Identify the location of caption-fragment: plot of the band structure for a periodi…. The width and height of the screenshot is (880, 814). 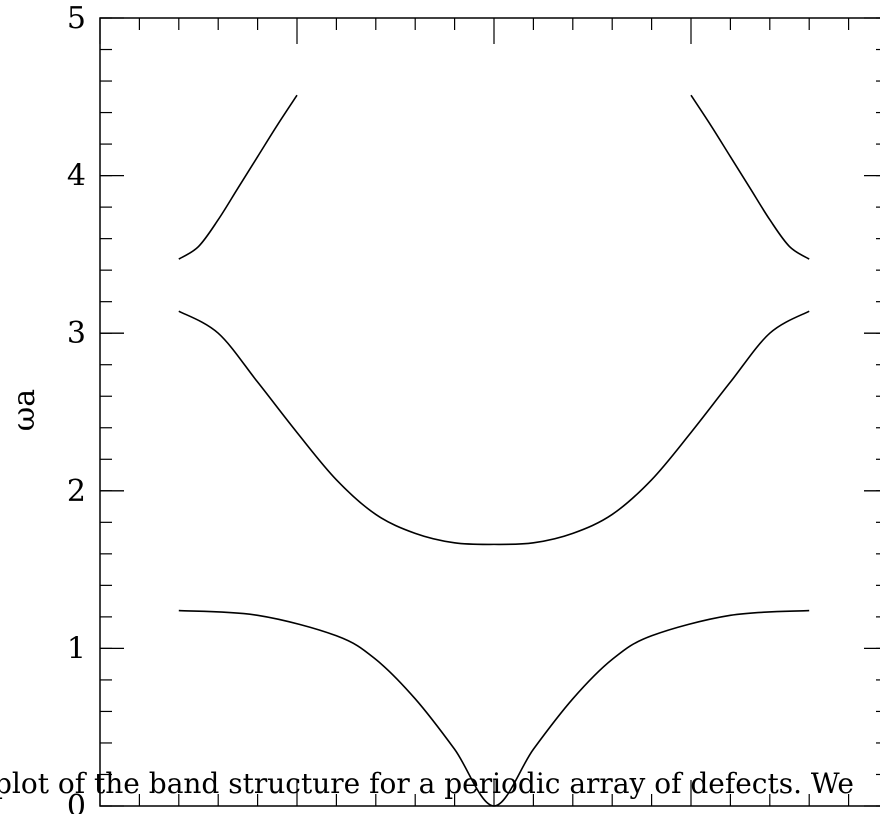
(427, 783).